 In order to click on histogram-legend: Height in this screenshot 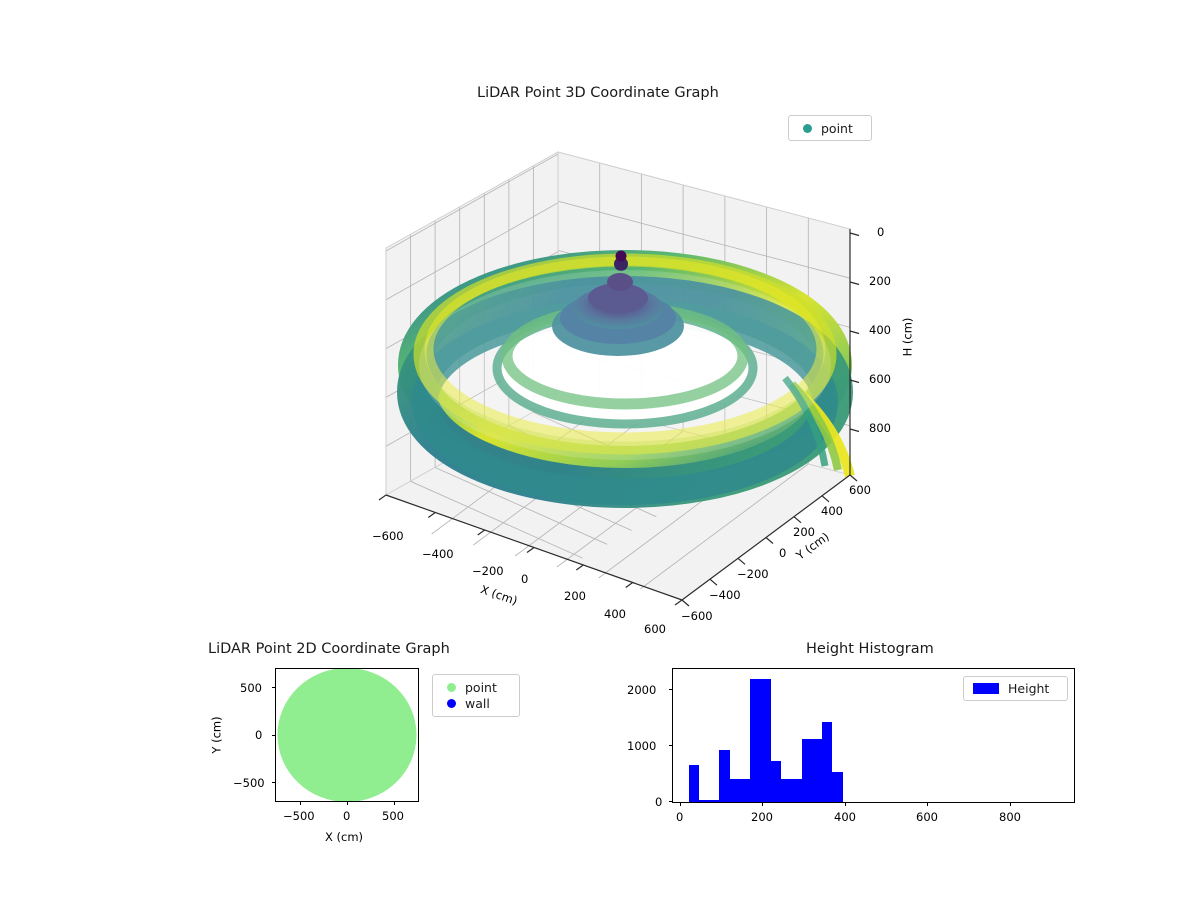, I will do `click(1015, 688)`.